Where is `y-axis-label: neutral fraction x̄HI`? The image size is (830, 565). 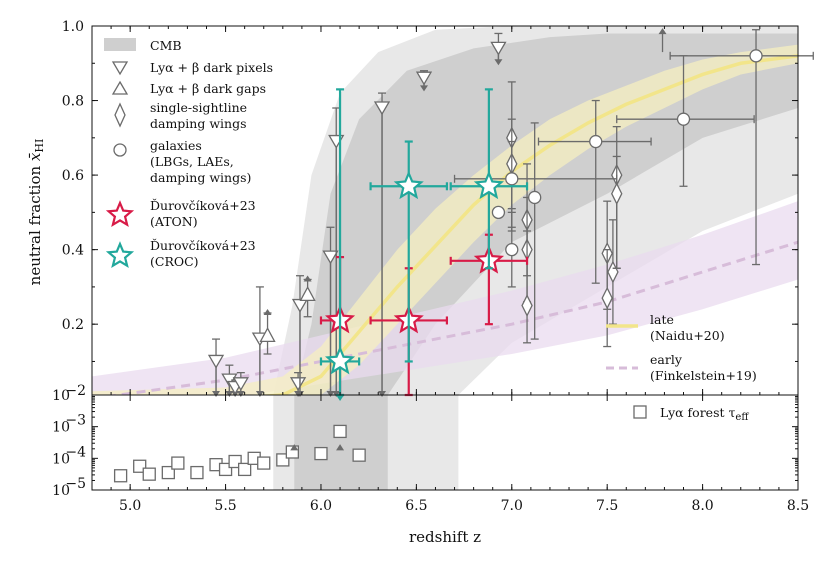
y-axis-label: neutral fraction x̄HI is located at coordinates (36, 212).